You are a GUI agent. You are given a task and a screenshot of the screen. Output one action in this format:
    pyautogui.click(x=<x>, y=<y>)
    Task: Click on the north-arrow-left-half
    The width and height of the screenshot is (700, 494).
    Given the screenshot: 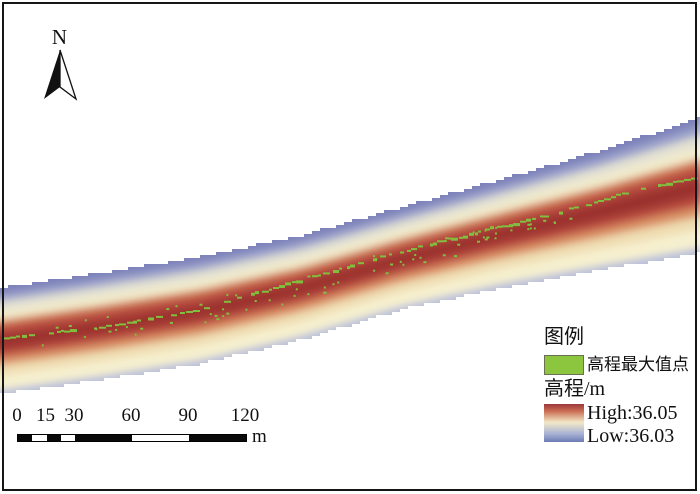 What is the action you would take?
    pyautogui.click(x=52, y=74)
    